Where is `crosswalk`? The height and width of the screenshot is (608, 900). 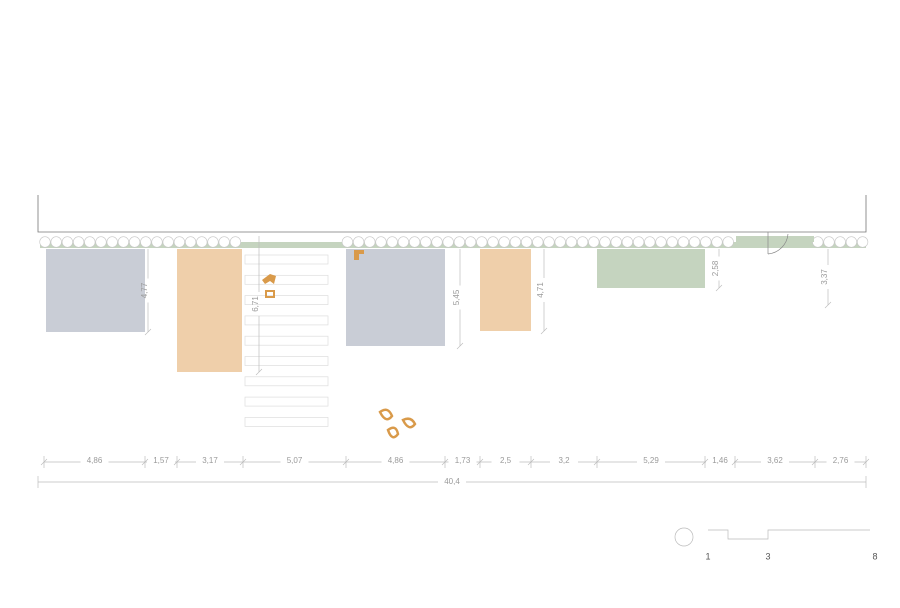 crosswalk is located at coordinates (286, 340).